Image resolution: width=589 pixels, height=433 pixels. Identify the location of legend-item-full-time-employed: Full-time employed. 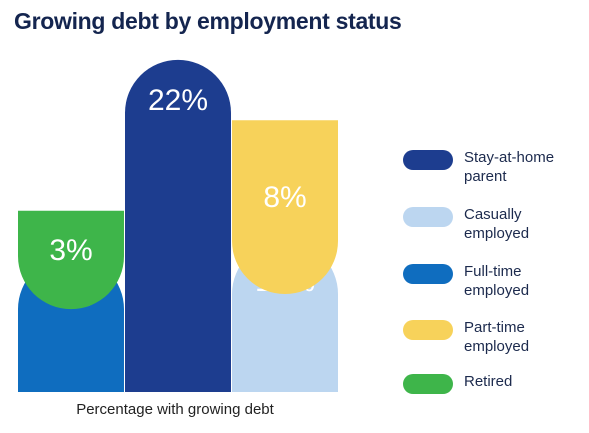
(492, 281).